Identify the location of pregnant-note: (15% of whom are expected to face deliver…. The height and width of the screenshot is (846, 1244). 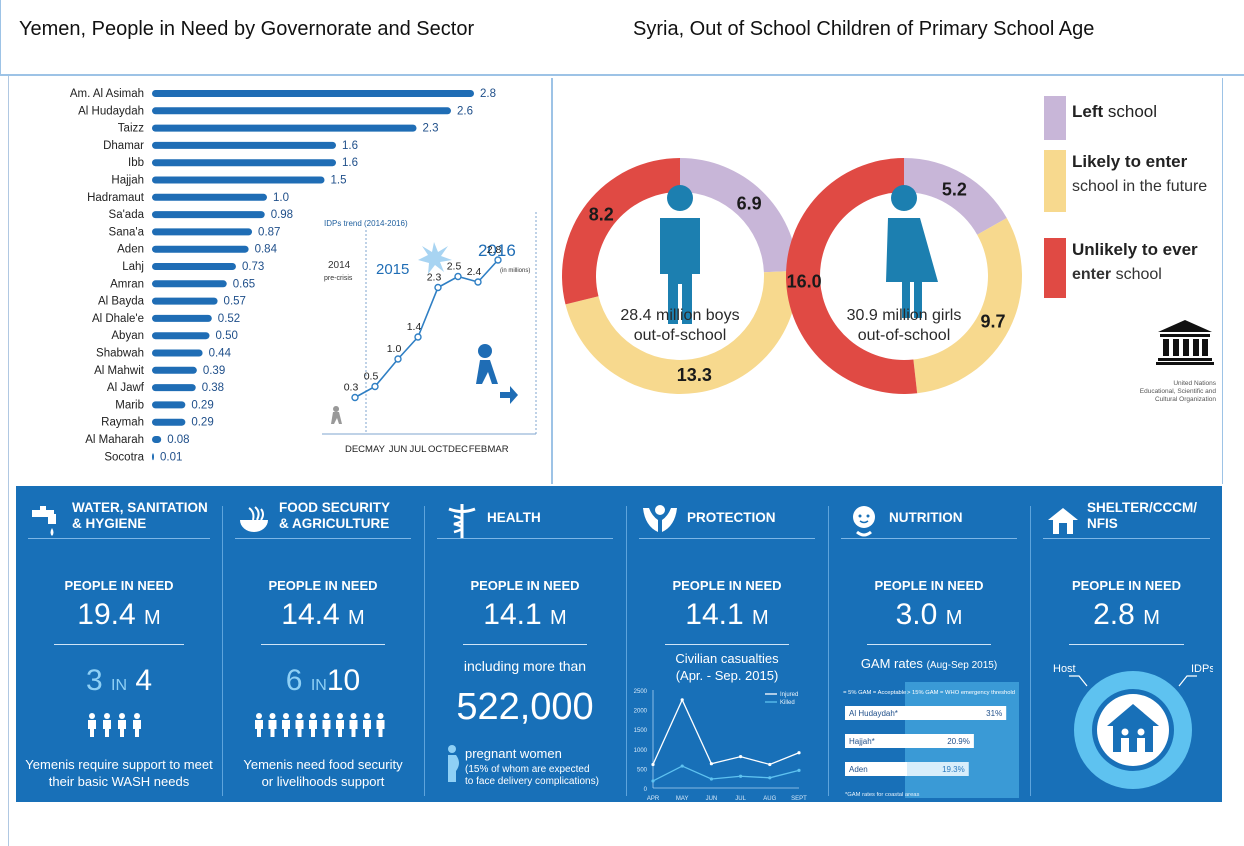
(532, 776).